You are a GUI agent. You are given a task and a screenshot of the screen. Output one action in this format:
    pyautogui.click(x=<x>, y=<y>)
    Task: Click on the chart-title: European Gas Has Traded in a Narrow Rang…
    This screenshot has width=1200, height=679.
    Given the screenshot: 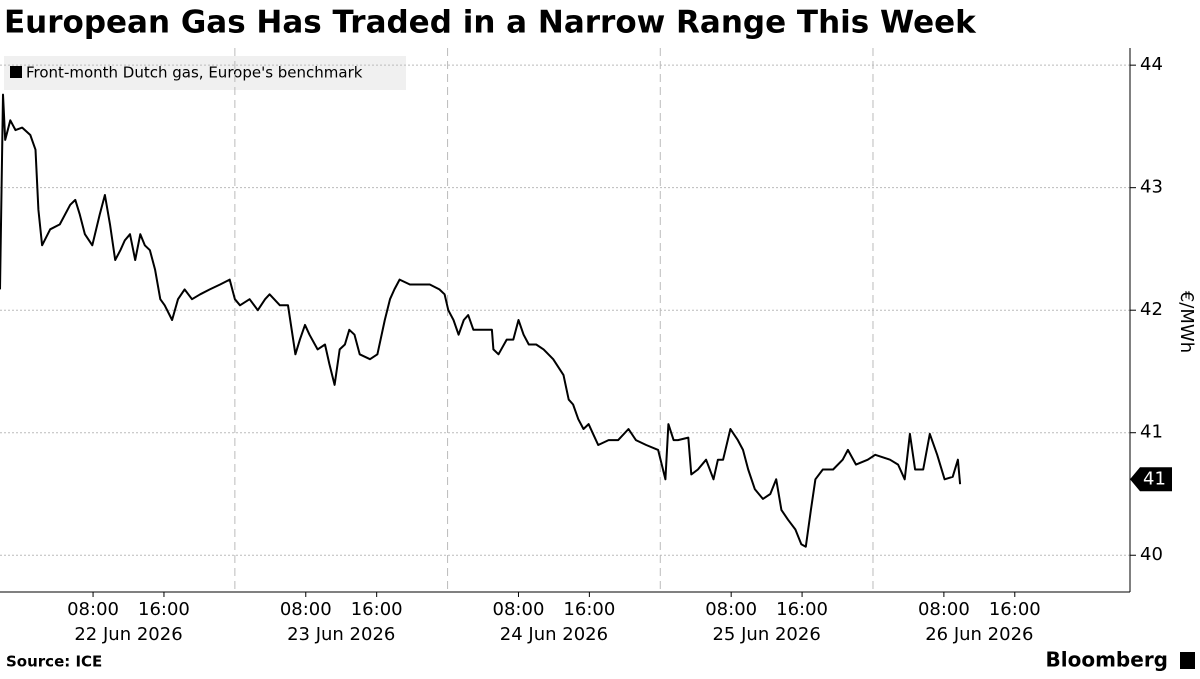 What is the action you would take?
    pyautogui.click(x=490, y=23)
    